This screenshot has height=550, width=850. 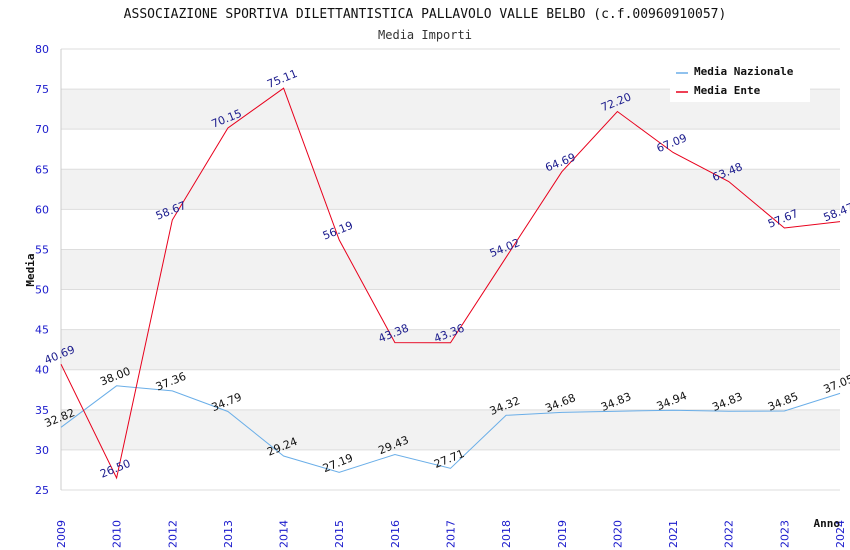 I want to click on x-tick-label: 2021, so click(x=673, y=534).